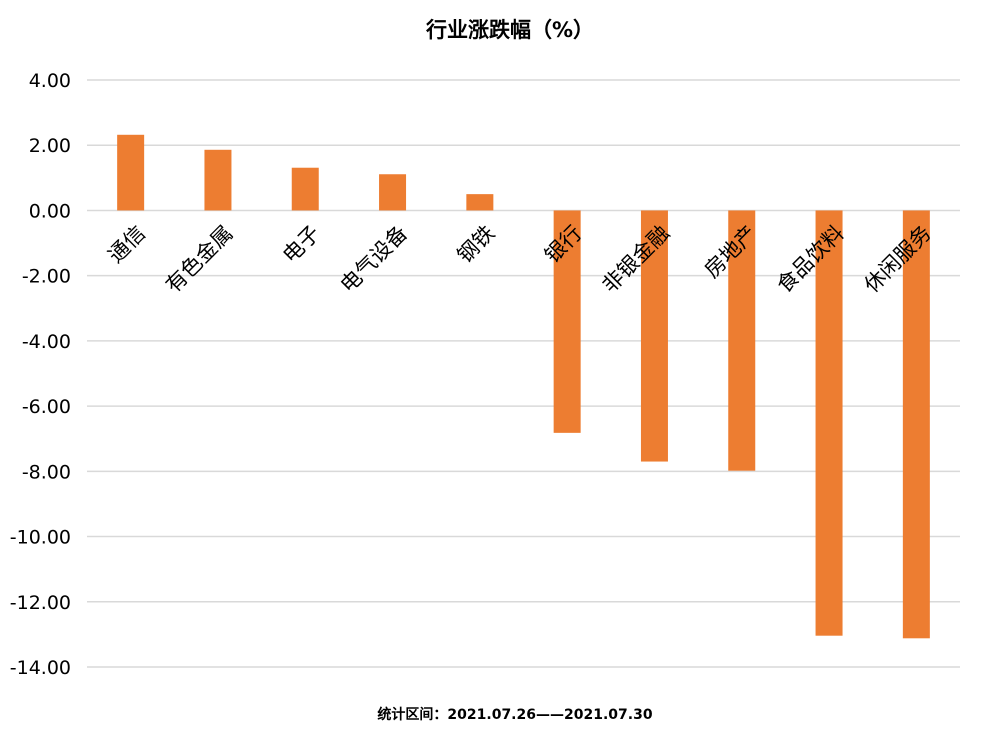  What do you see at coordinates (50, 146) in the screenshot?
I see `y-tick-label: 2.00` at bounding box center [50, 146].